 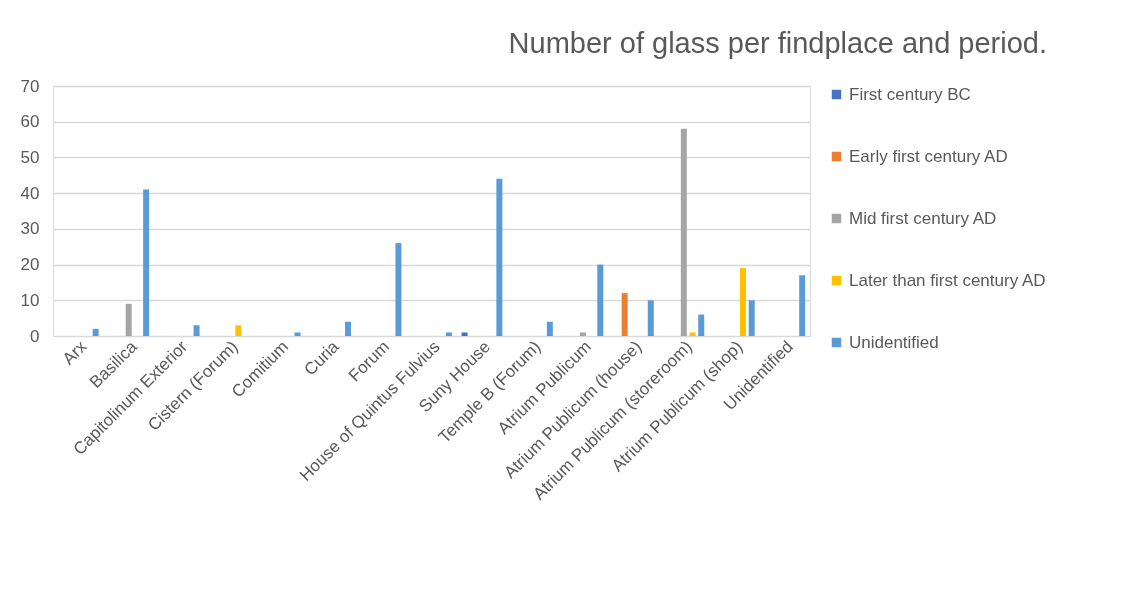 What do you see at coordinates (35, 336) in the screenshot?
I see `y-tick-label: 0` at bounding box center [35, 336].